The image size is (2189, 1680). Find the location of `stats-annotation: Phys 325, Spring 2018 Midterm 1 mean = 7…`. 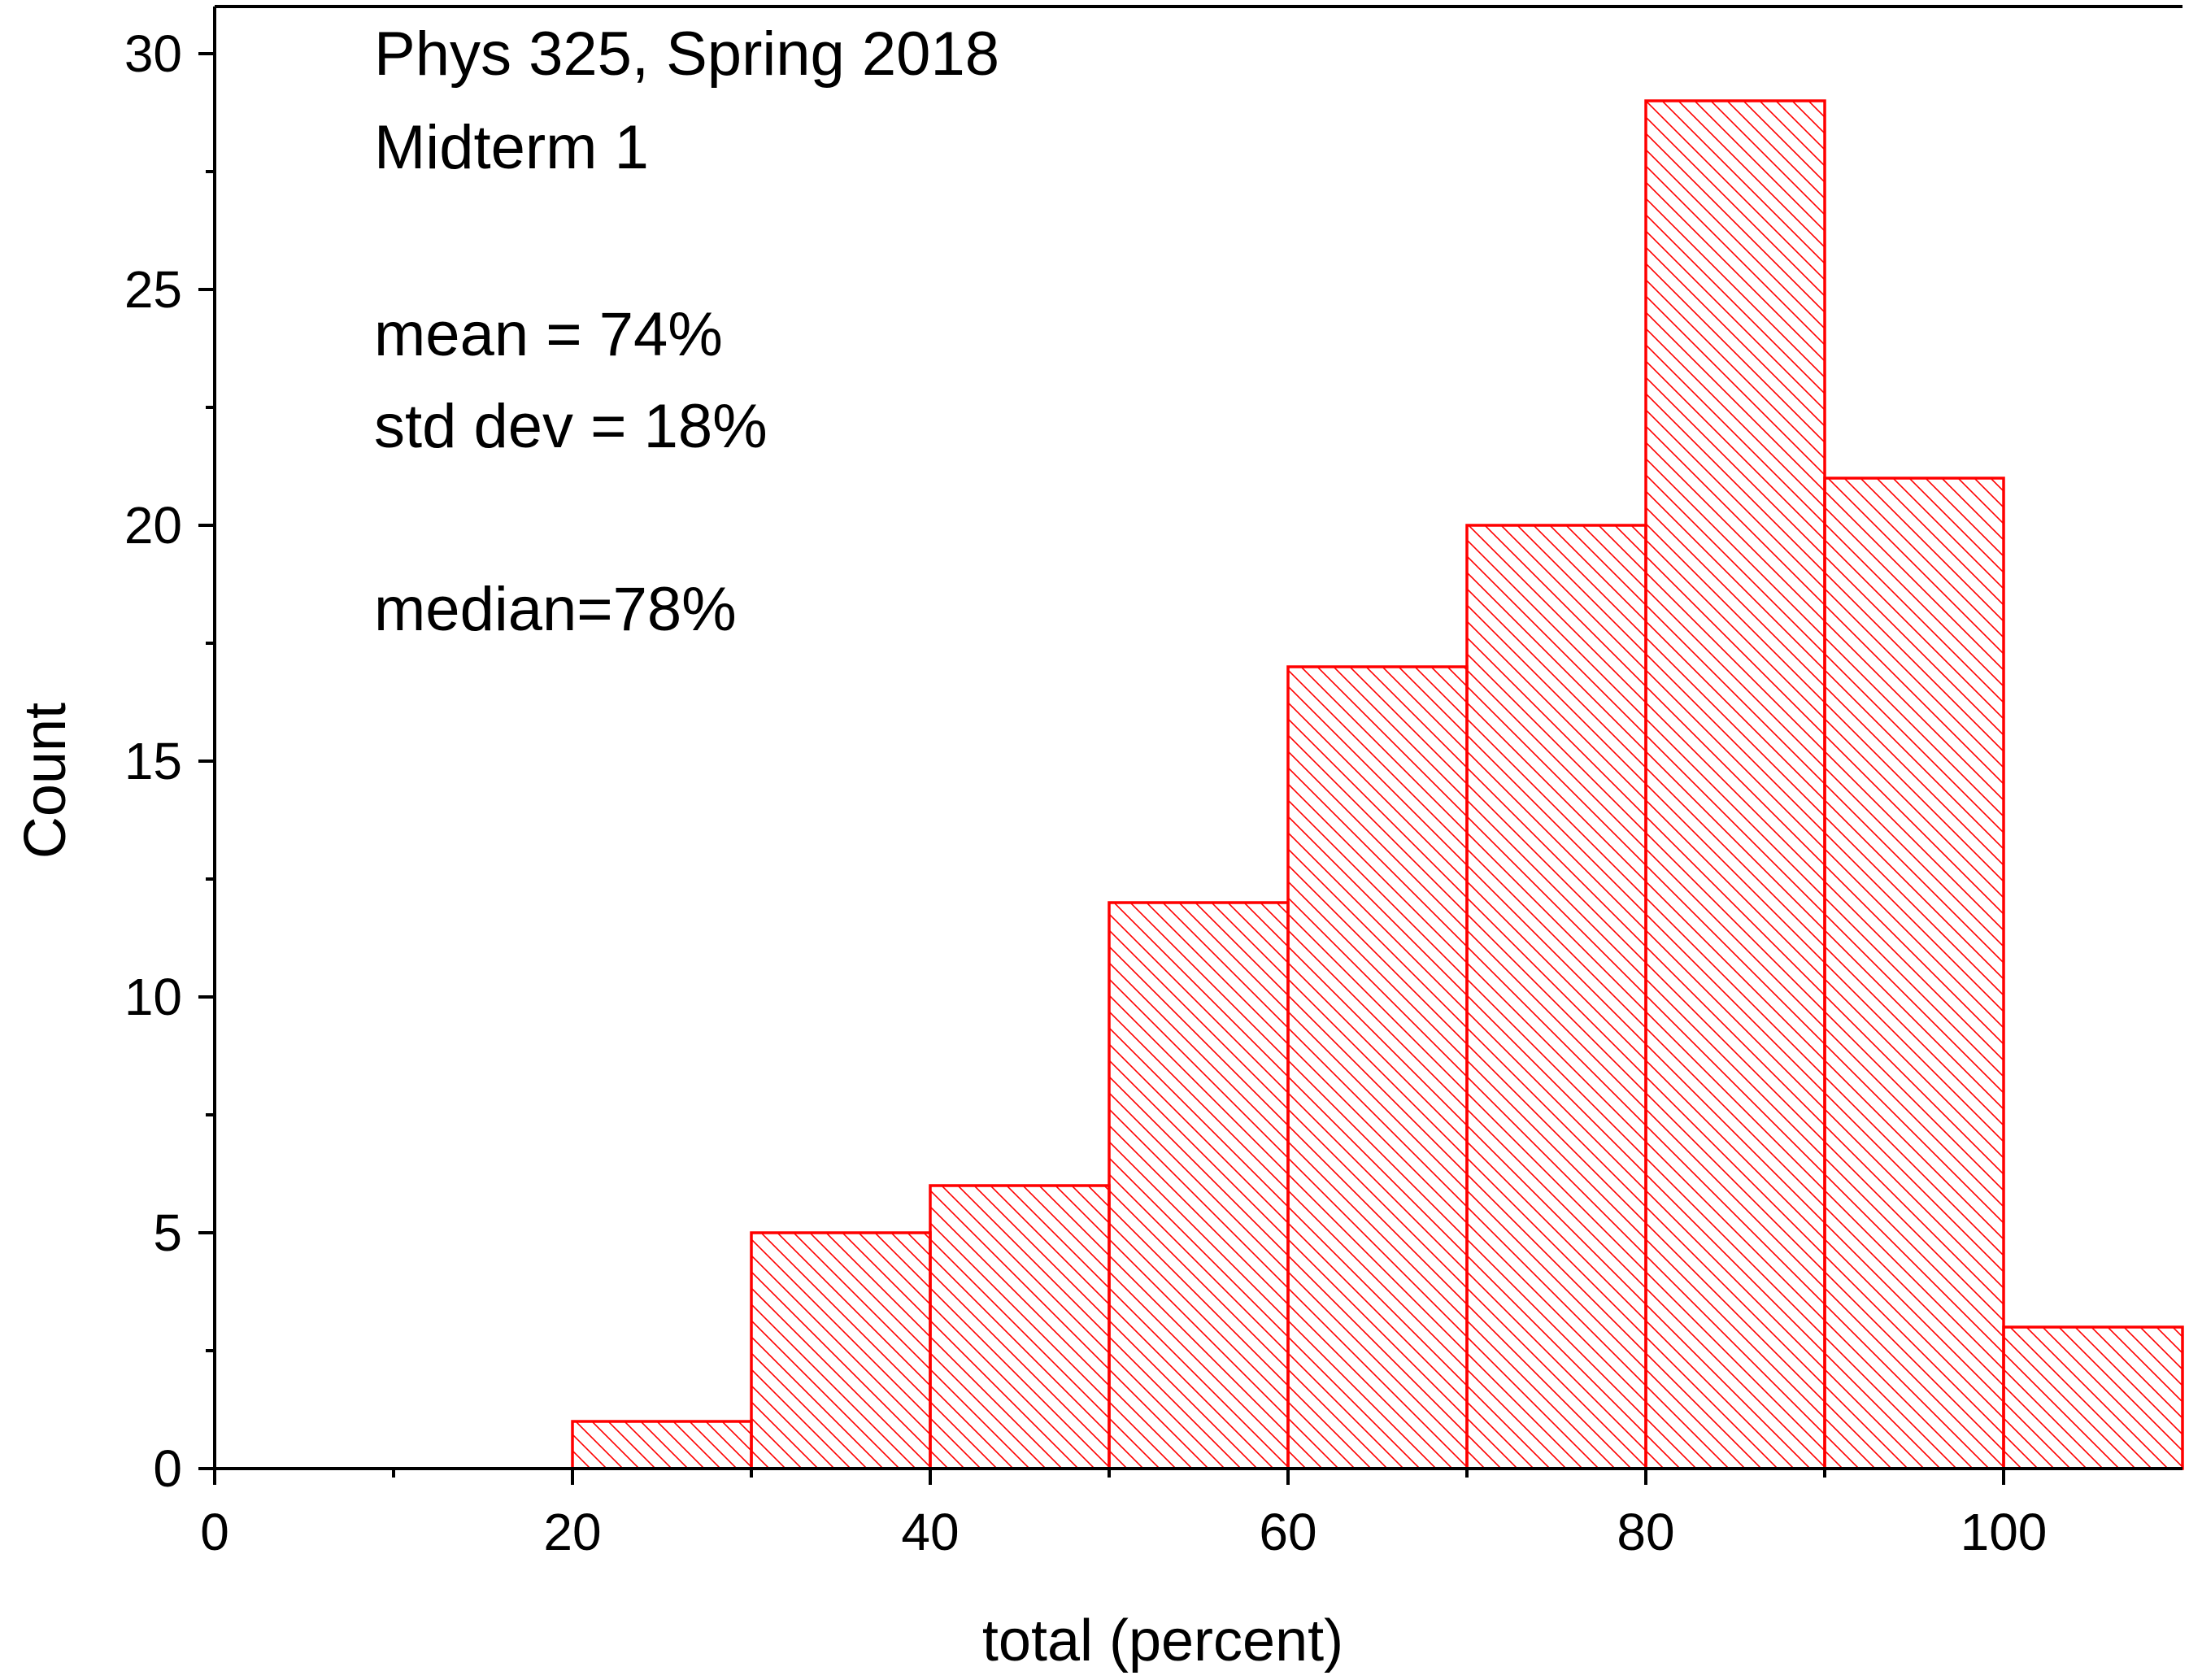

stats-annotation: Phys 325, Spring 2018 Midterm 1 mean = 7… is located at coordinates (686, 332).